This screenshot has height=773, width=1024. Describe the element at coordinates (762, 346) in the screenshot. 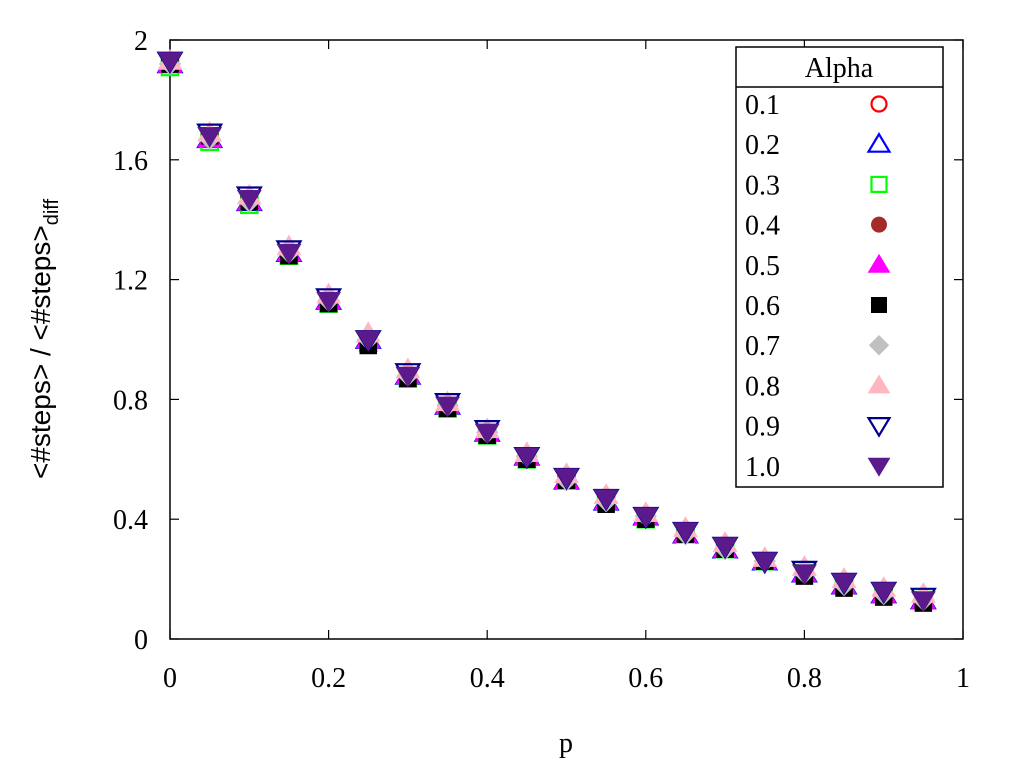

I see `legend-label: 0.7` at that location.